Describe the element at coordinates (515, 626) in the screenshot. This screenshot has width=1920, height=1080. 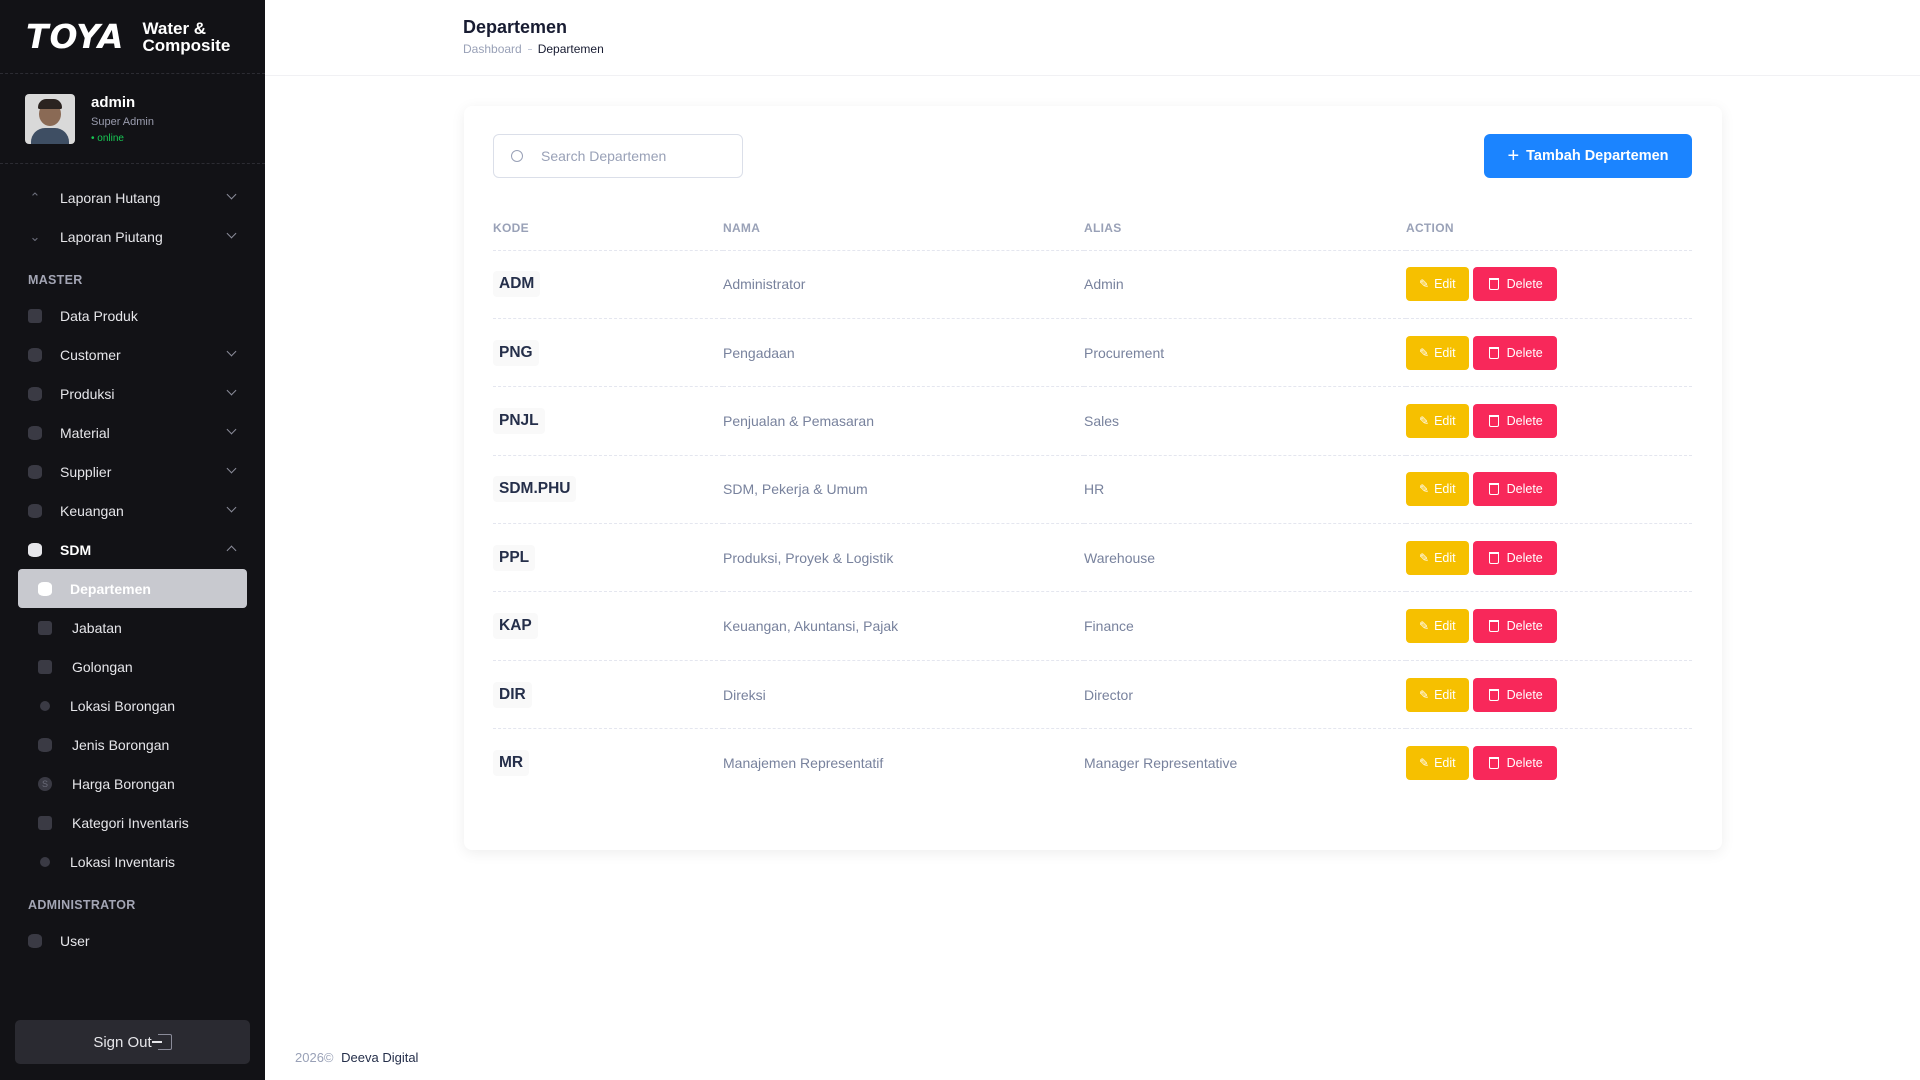
I see `kode-cell: KAP` at that location.